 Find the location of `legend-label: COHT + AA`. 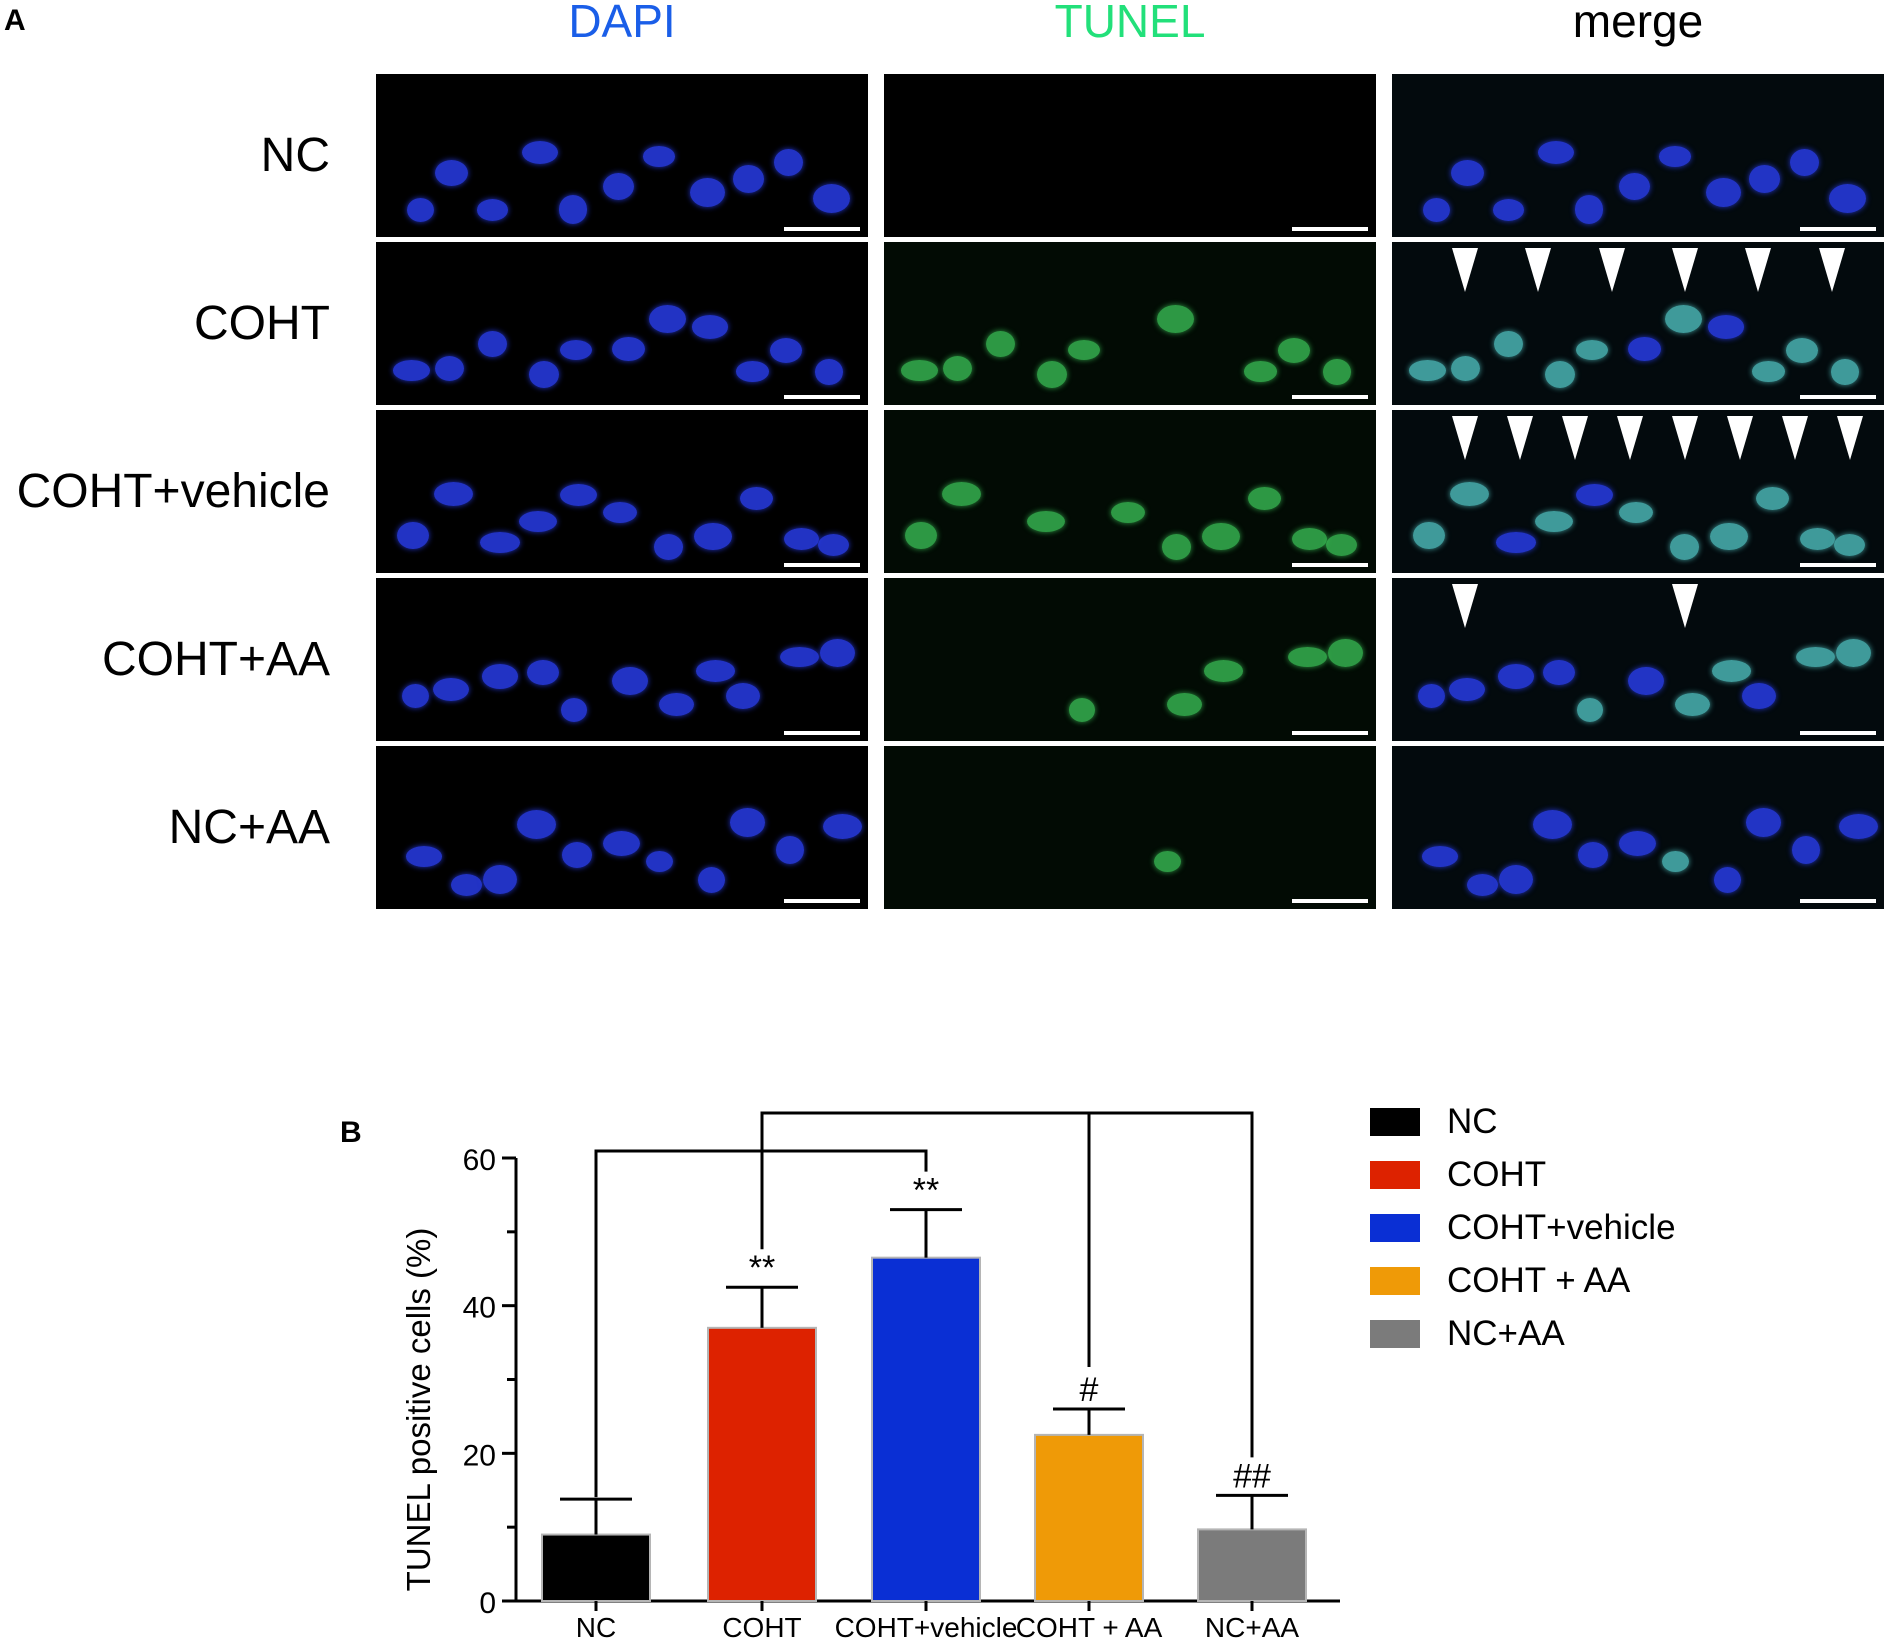

legend-label: COHT + AA is located at coordinates (1539, 1280).